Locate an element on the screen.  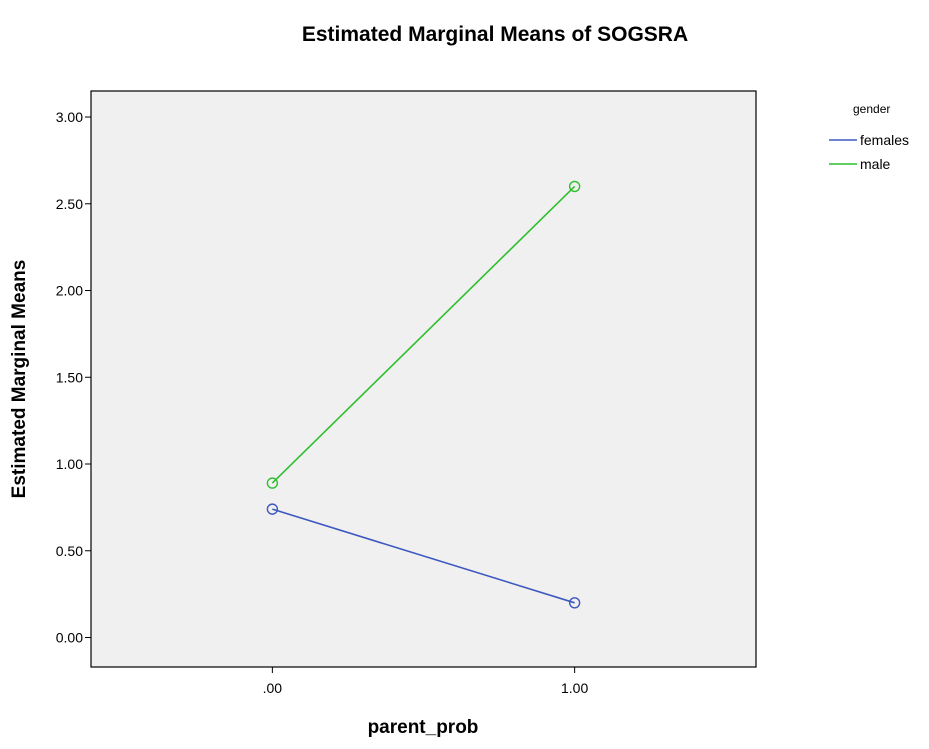
legend-title: gender is located at coordinates (871, 109).